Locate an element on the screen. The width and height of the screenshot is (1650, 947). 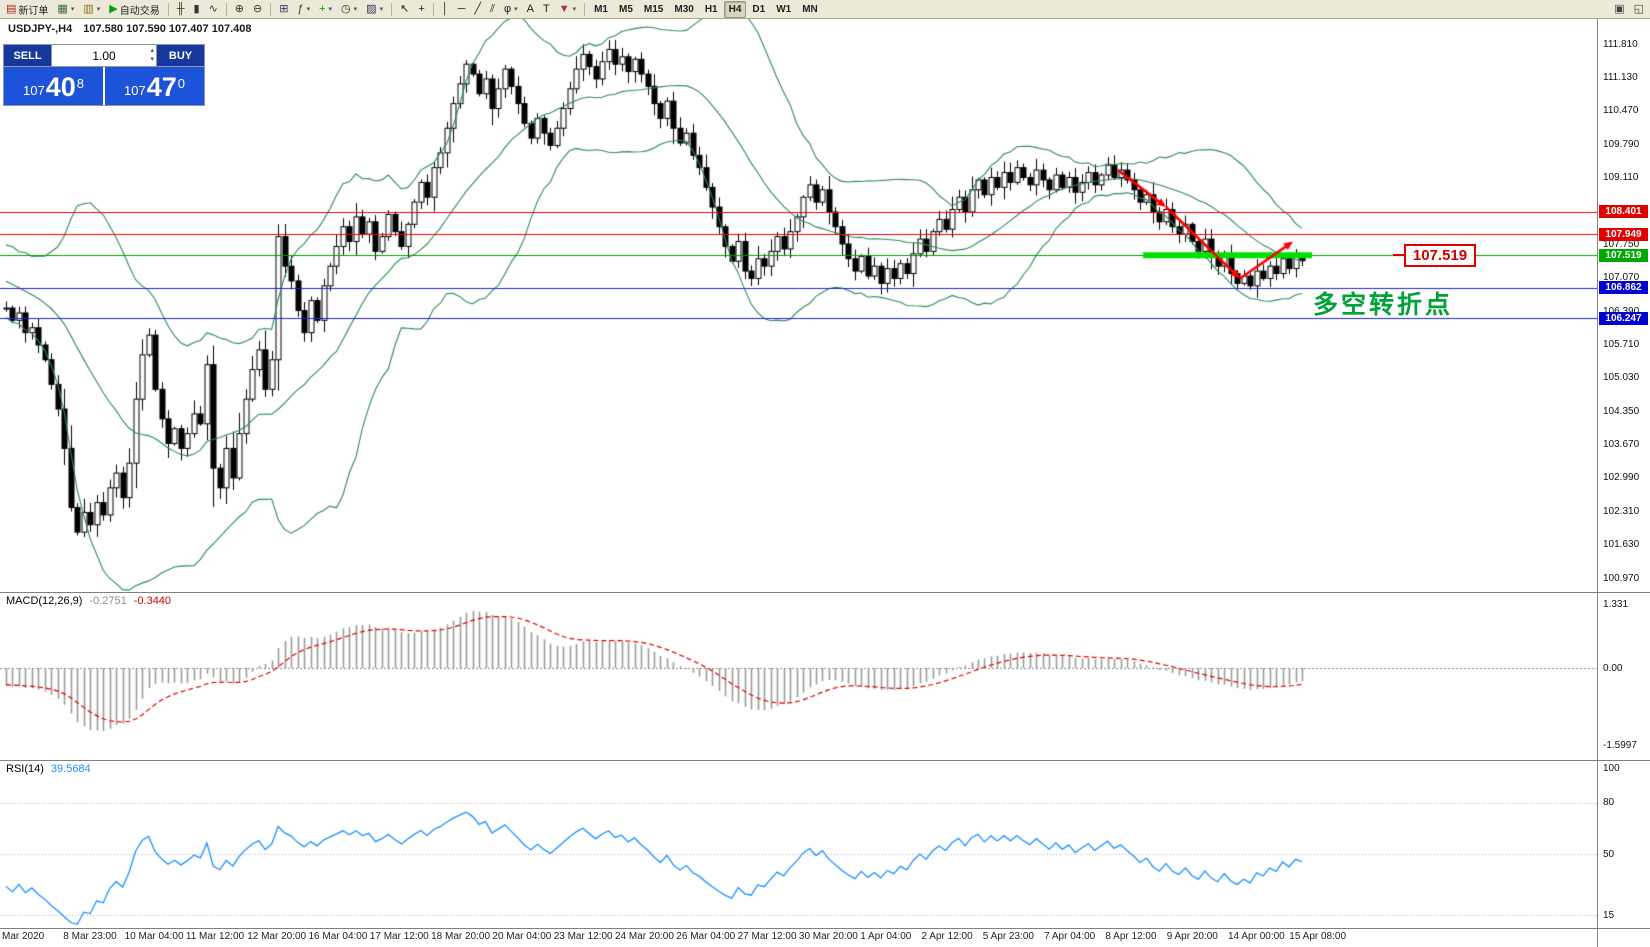
new-chart-icon-dropdown: ▾ is located at coordinates (72, 9).